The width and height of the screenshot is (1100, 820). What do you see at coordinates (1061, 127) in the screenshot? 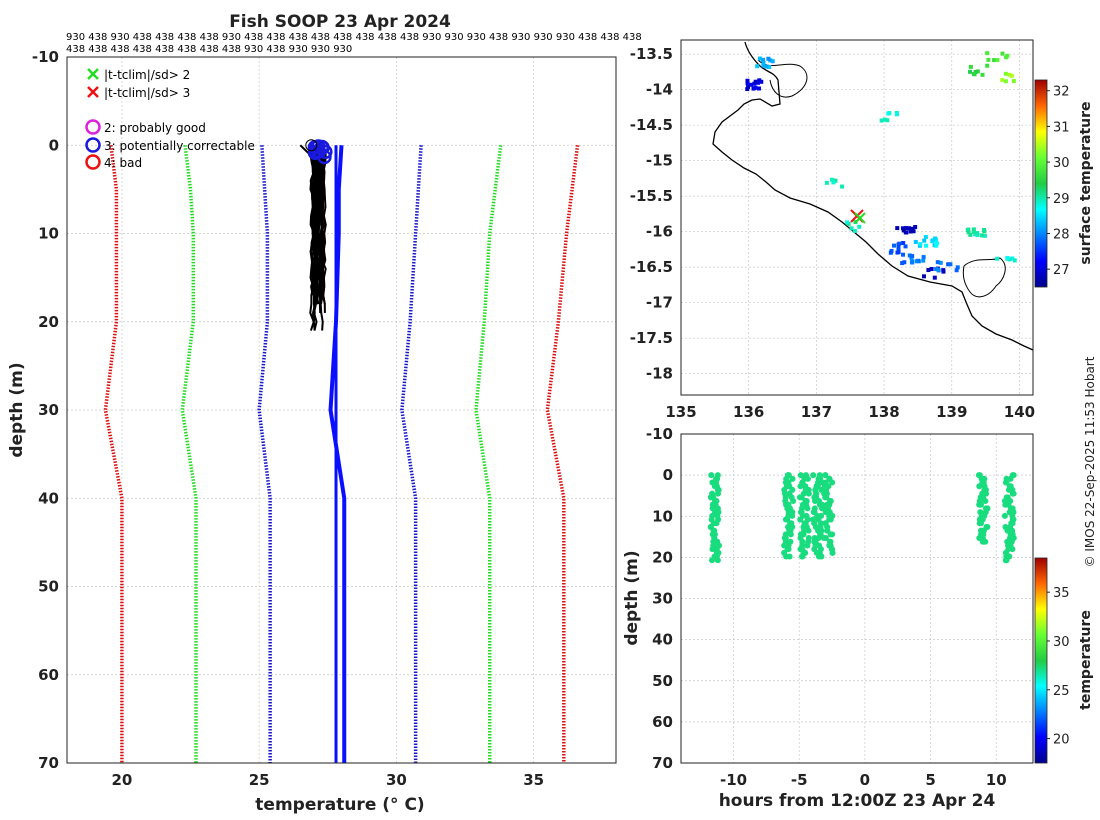
I see `map-colorbar-tick-label: 31` at bounding box center [1061, 127].